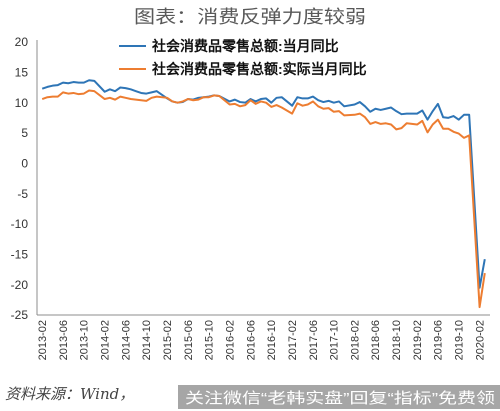 The height and width of the screenshot is (411, 500). Describe the element at coordinates (376, 340) in the screenshot. I see `x-tick-label: 2018-06` at that location.